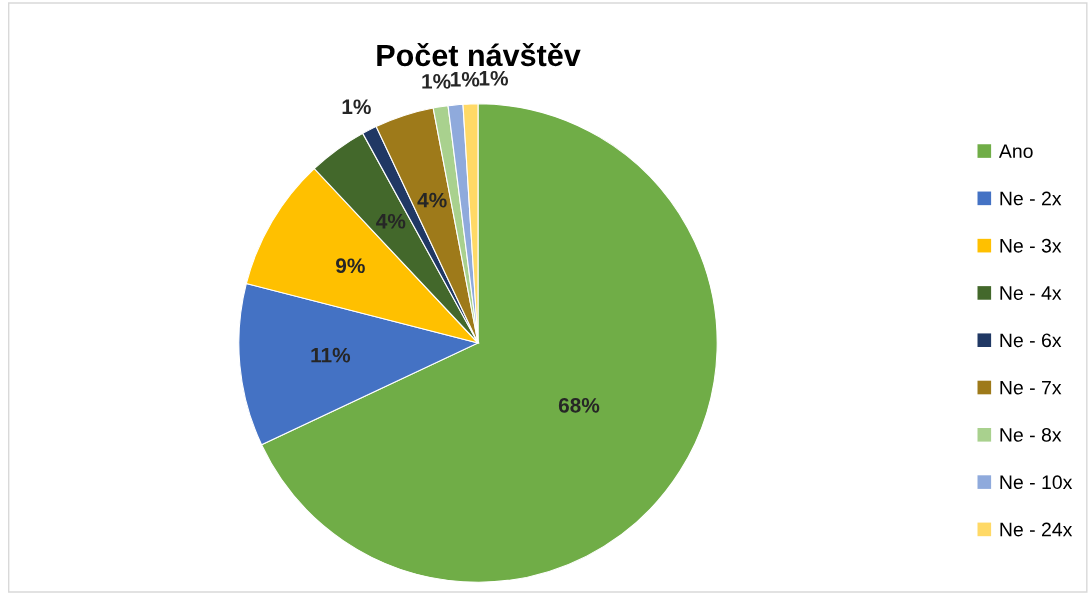 This screenshot has width=1089, height=595. Describe the element at coordinates (579, 405) in the screenshot. I see `data-label: 68%` at that location.